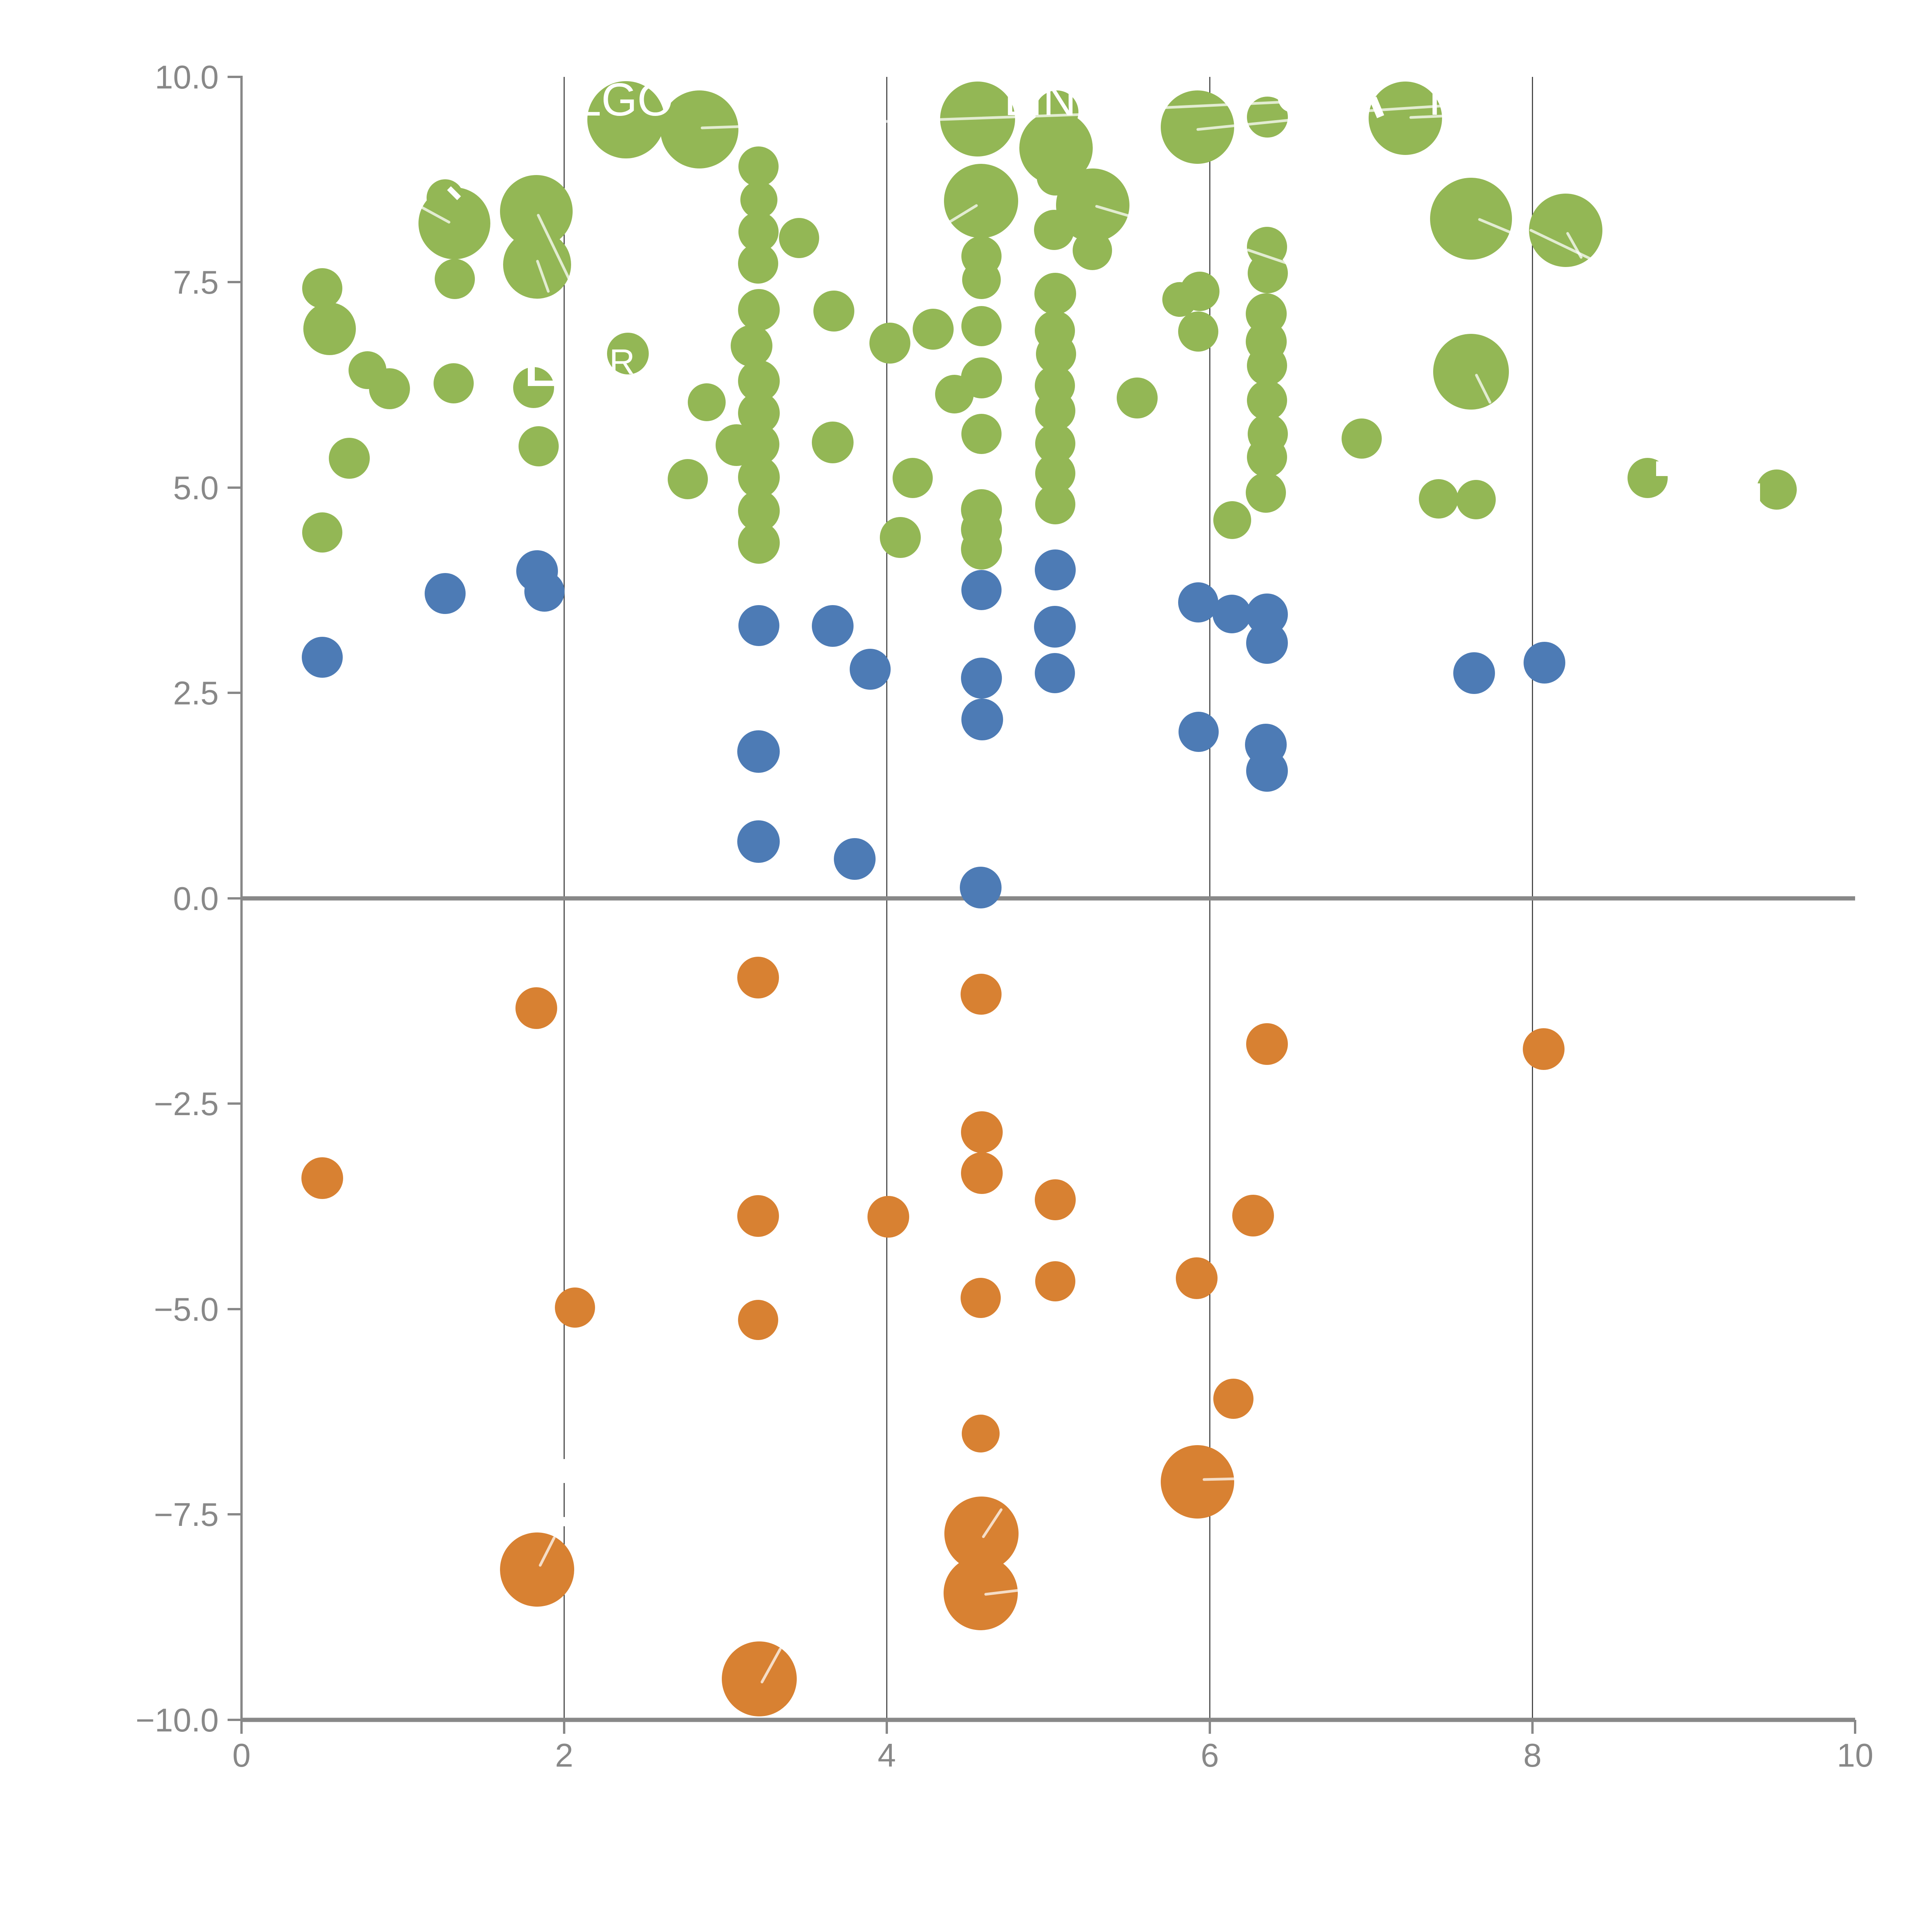  I want to click on svg-text: 10.0, so click(187, 78).